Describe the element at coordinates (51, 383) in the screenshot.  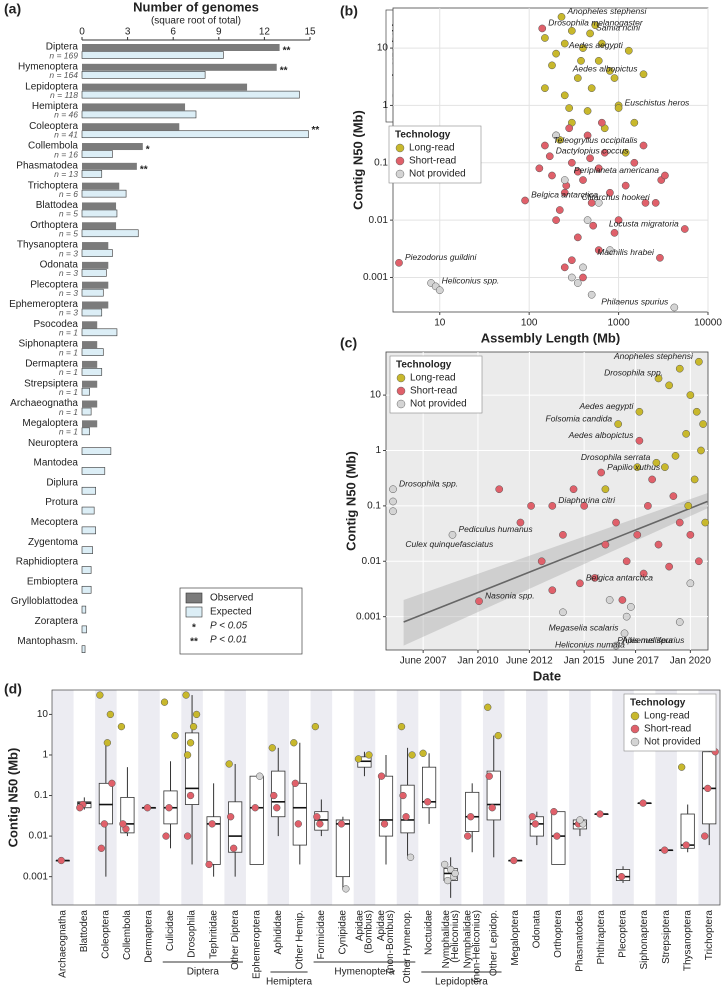
I see `category-label: Strepsiptera` at that location.